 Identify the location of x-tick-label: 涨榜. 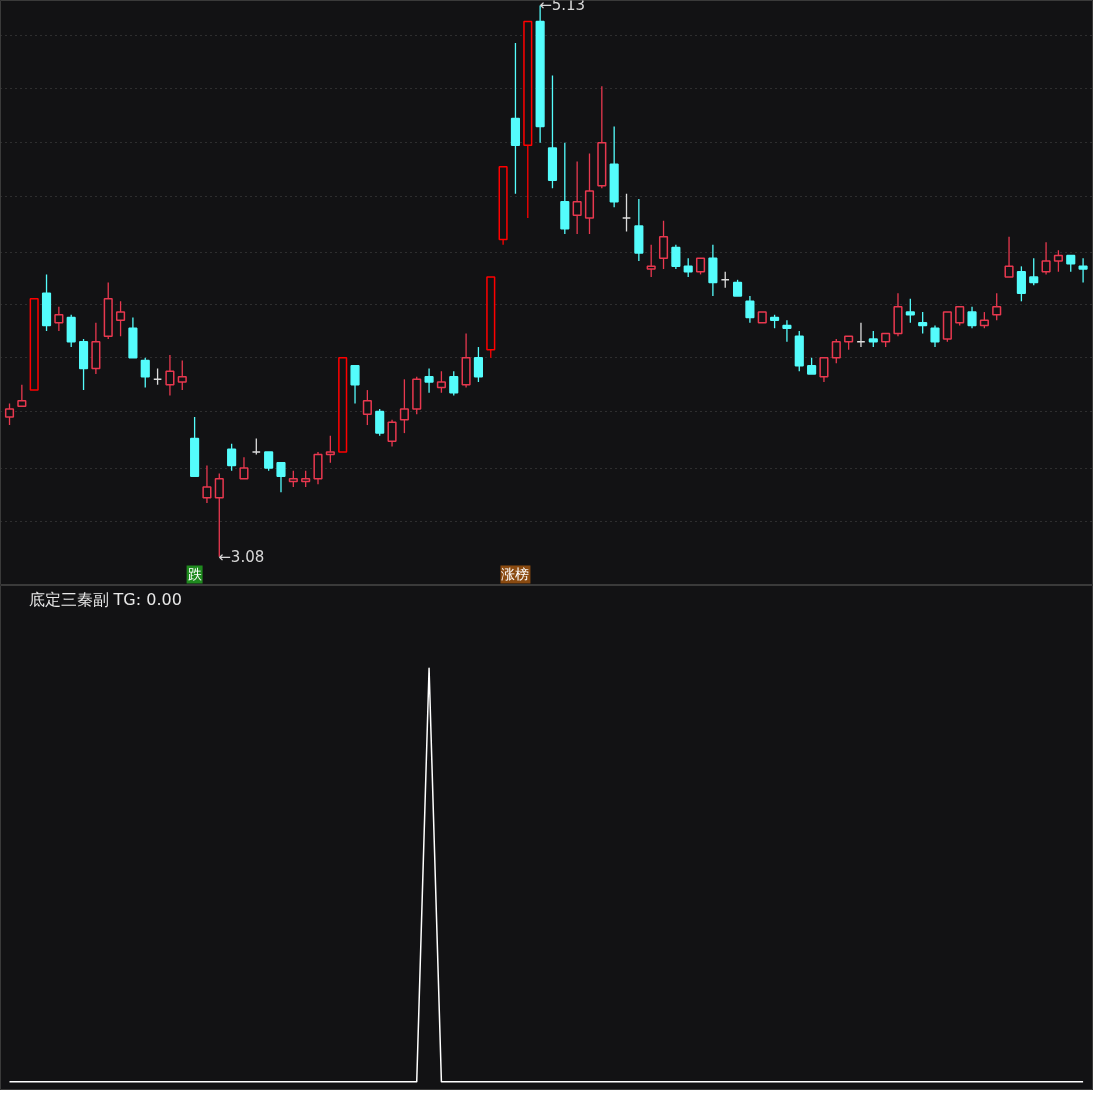
(515, 574).